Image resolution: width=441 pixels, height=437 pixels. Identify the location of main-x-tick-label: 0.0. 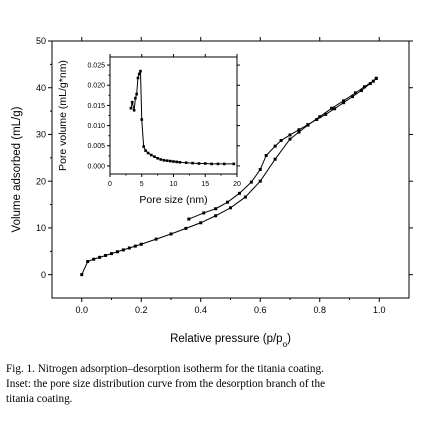
(81, 310).